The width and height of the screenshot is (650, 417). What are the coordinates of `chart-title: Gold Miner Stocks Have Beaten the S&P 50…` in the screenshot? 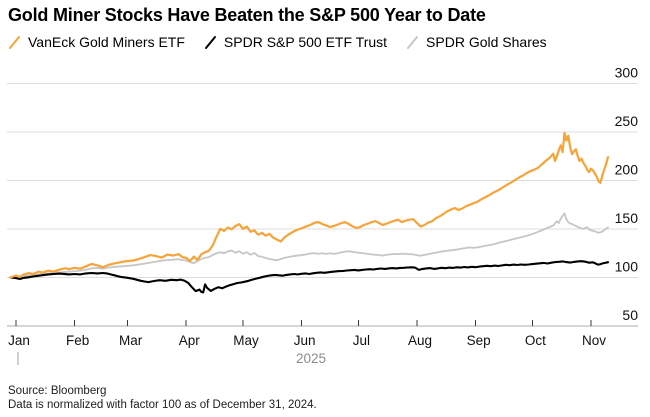 It's located at (247, 15).